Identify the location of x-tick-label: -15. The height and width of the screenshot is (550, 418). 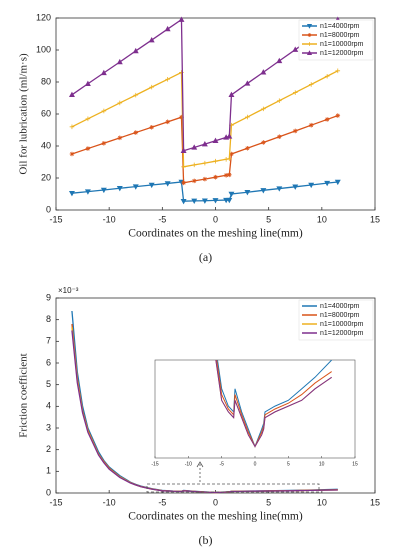
(55, 502).